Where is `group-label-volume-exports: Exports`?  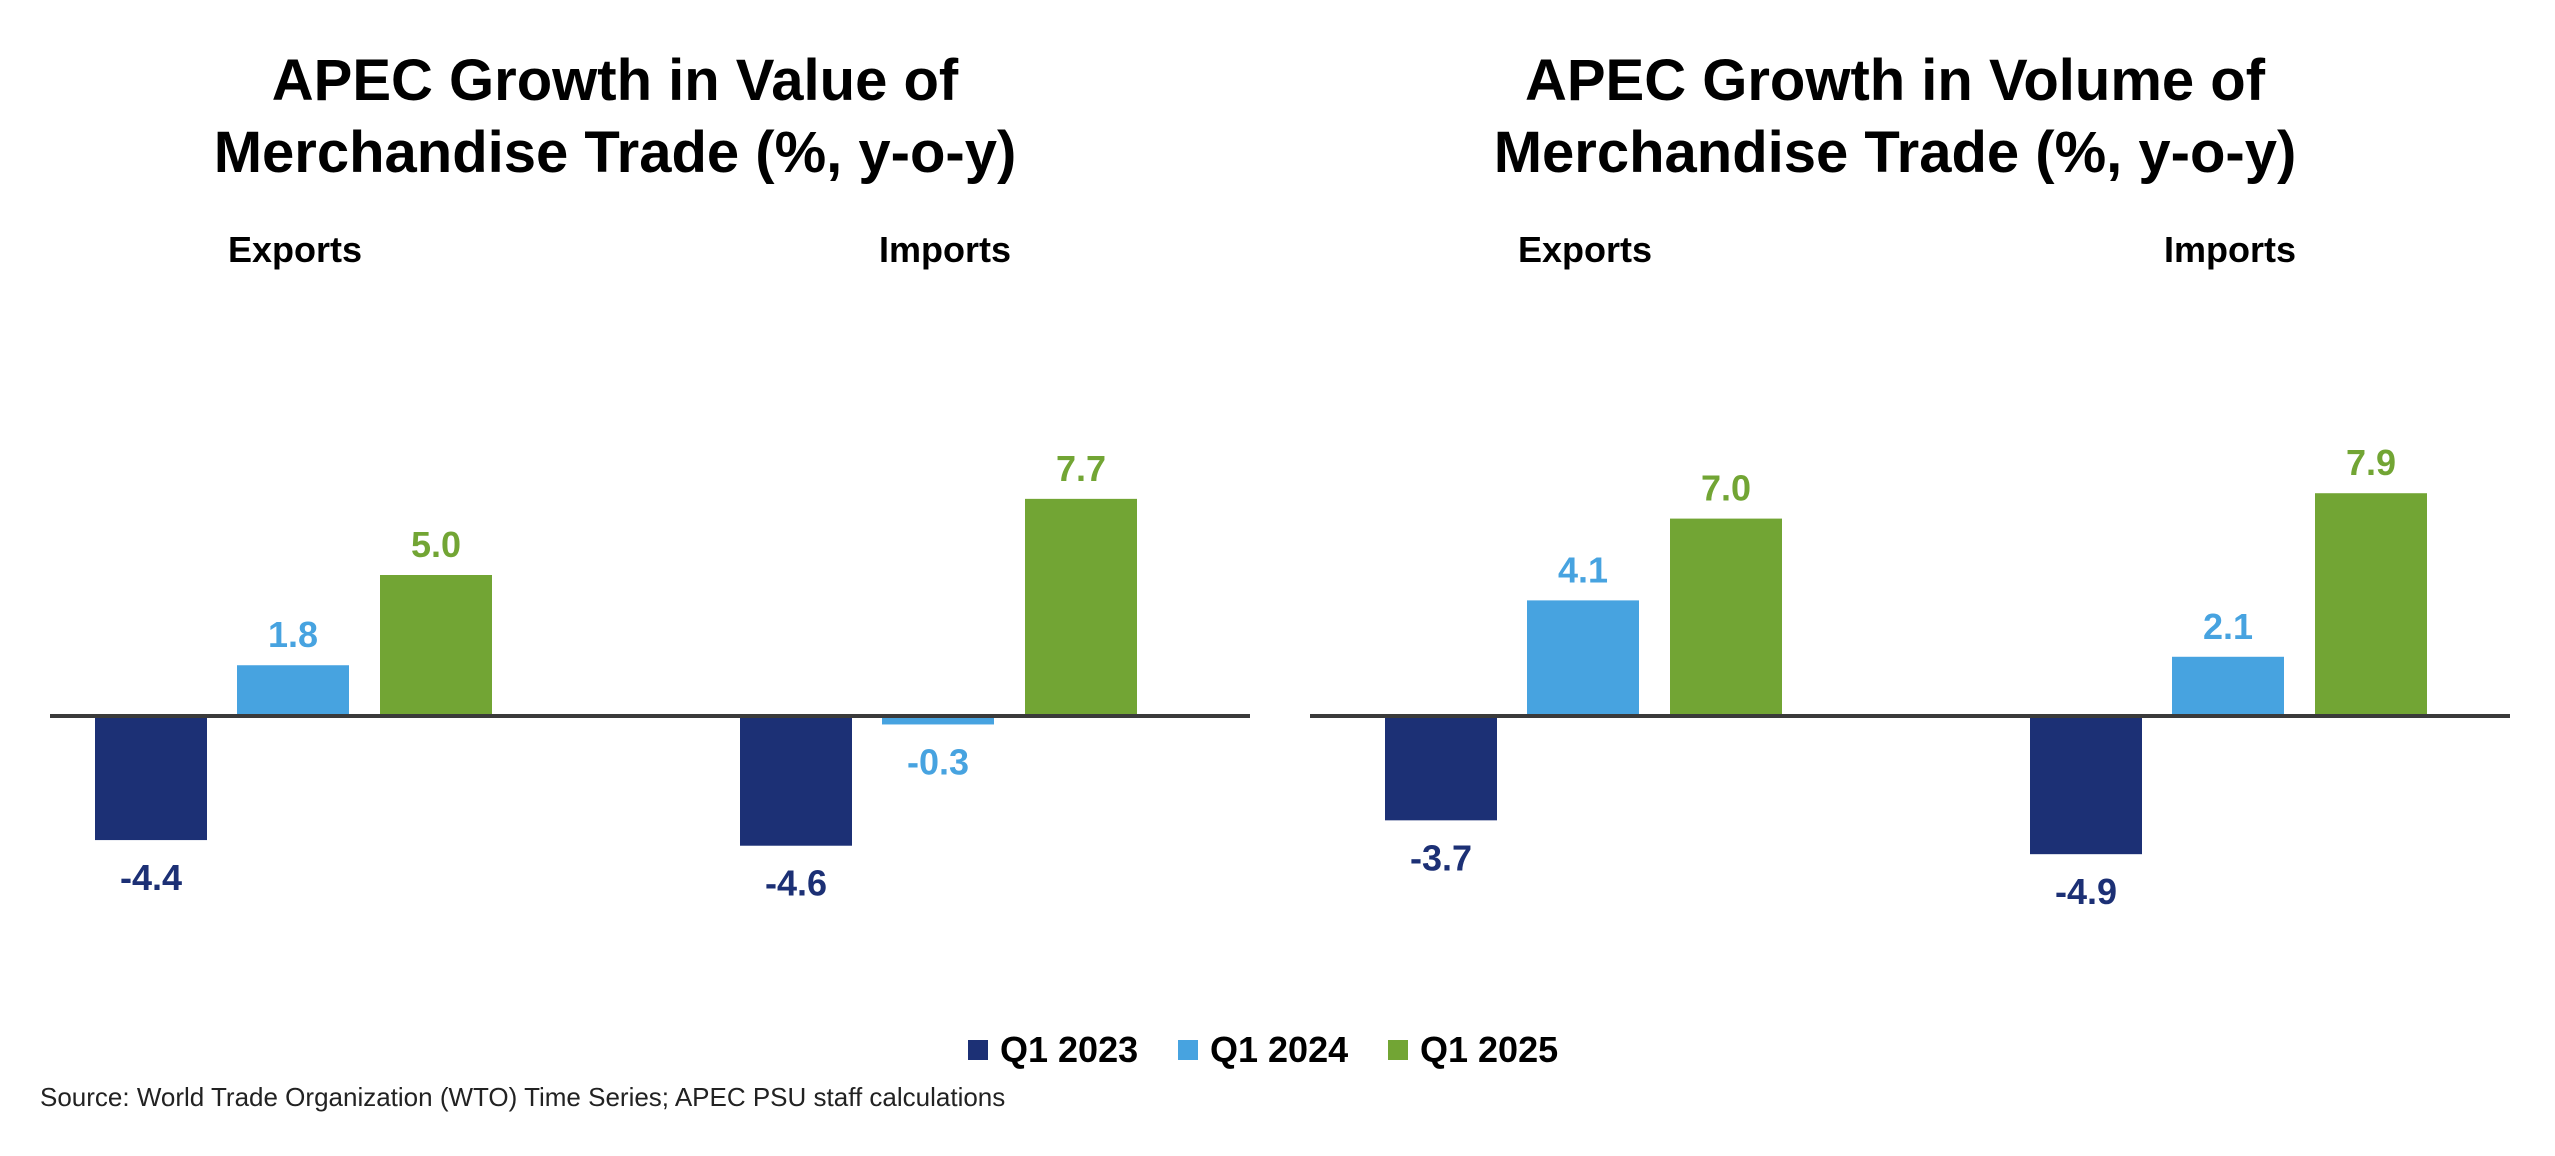 group-label-volume-exports: Exports is located at coordinates (1585, 249).